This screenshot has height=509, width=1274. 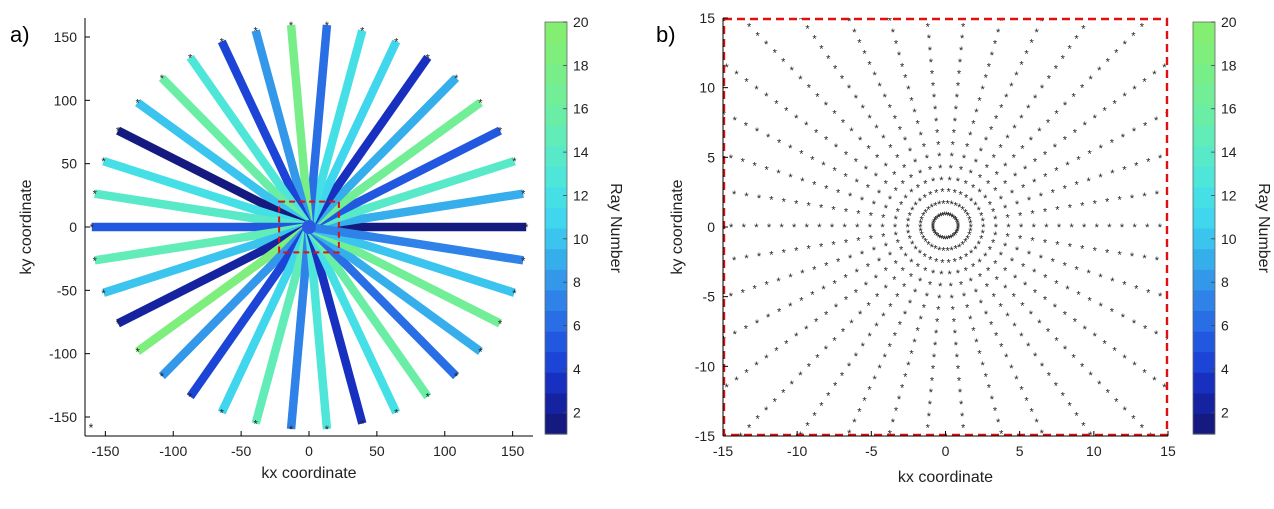 What do you see at coordinates (705, 366) in the screenshot?
I see `y-tick-label: -10` at bounding box center [705, 366].